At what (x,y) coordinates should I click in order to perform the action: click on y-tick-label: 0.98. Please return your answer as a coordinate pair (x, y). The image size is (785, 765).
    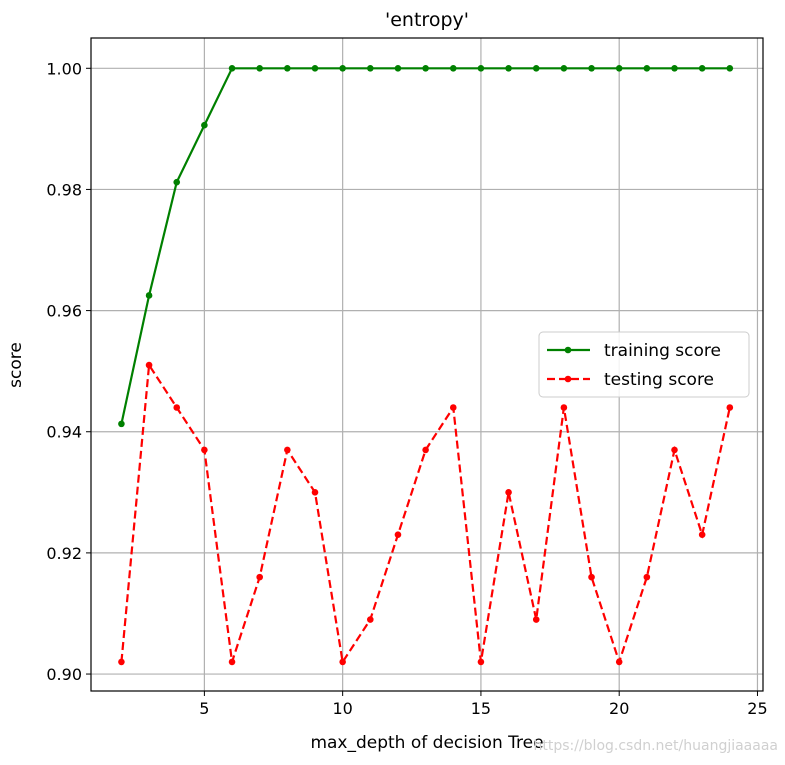
    Looking at the image, I should click on (64, 189).